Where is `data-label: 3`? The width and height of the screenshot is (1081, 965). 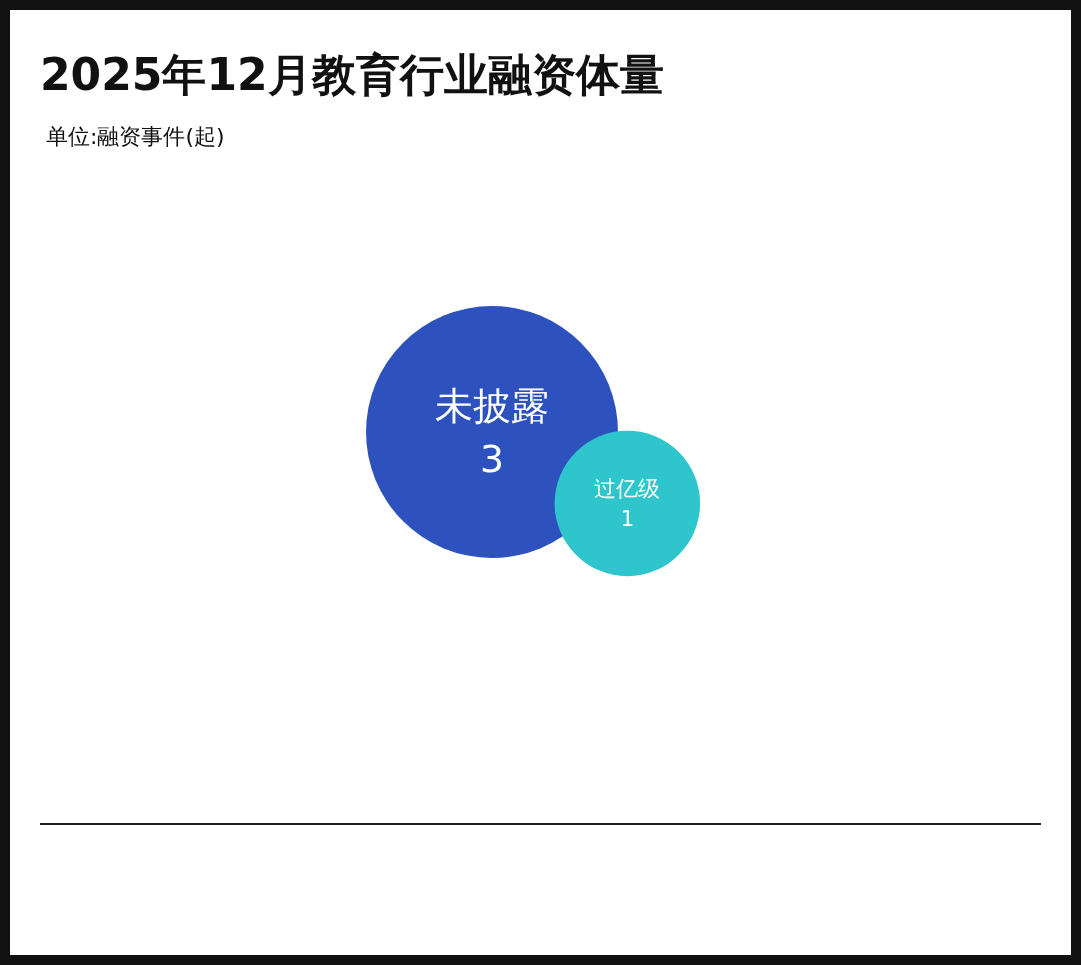
data-label: 3 is located at coordinates (492, 458).